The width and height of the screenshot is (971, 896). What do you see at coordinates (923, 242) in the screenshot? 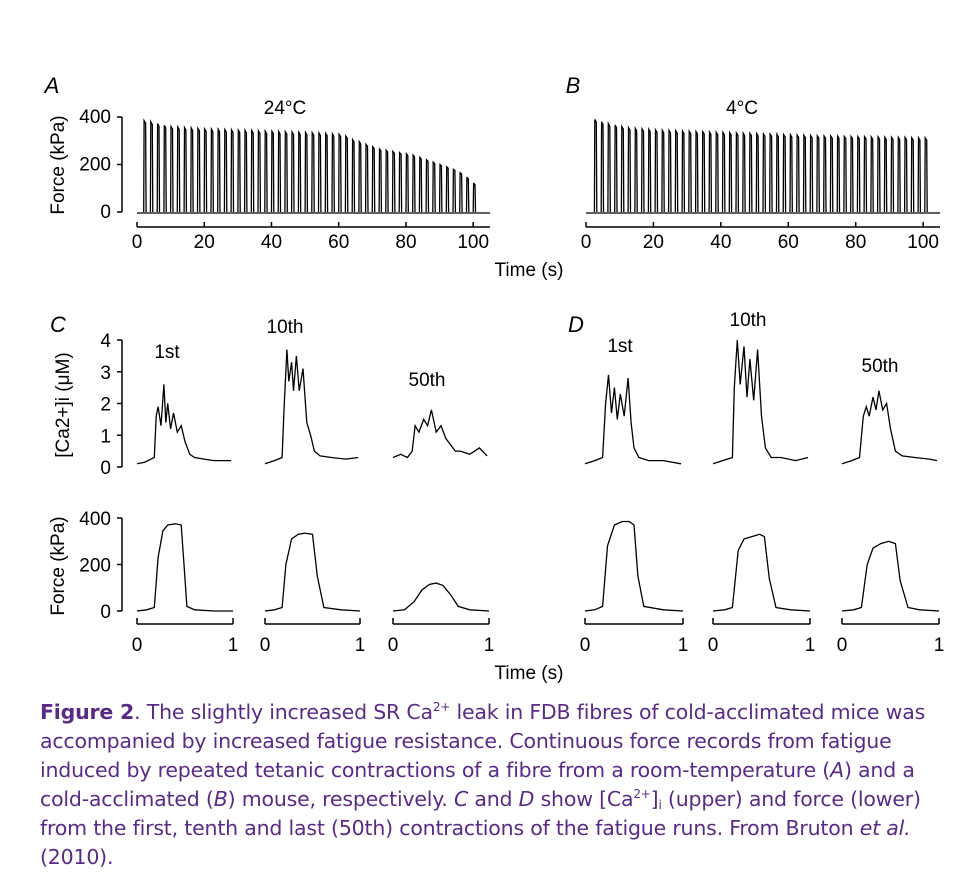
I see `x-tick-label-b: 100` at bounding box center [923, 242].